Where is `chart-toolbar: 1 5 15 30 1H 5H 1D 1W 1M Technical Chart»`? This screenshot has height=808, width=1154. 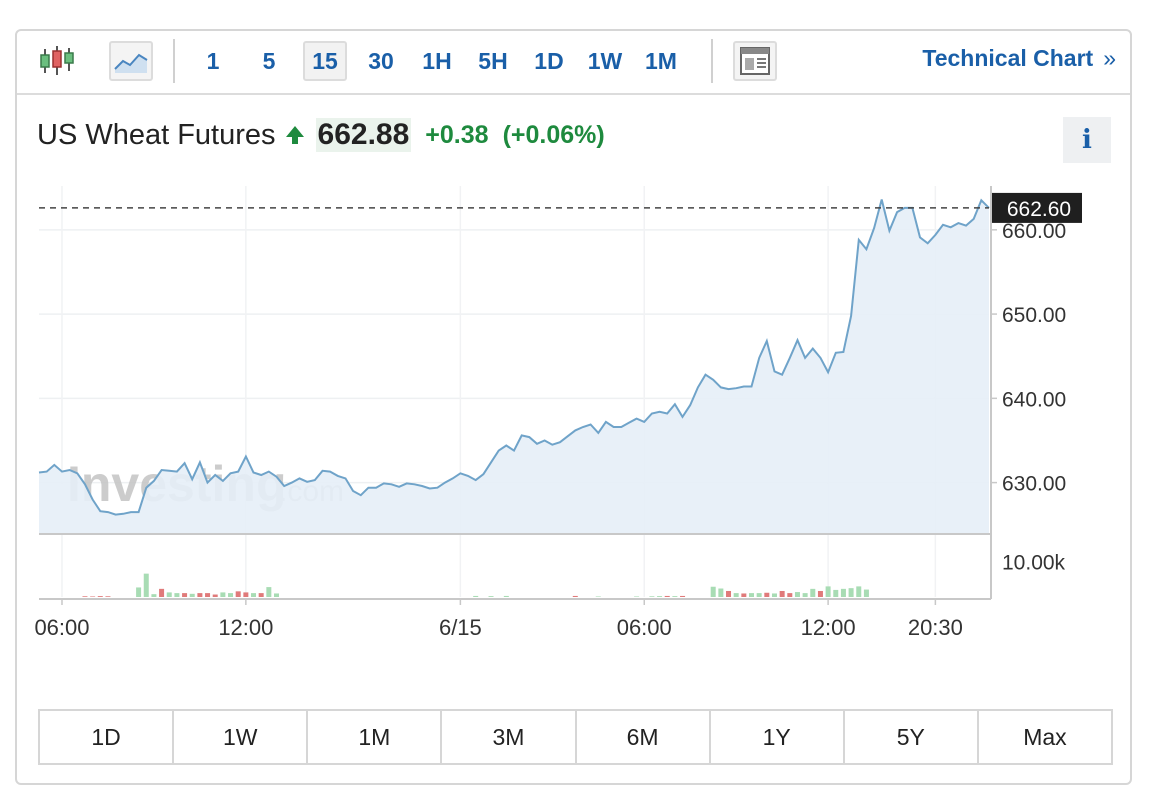
chart-toolbar: 1 5 15 30 1H 5H 1D 1W 1M Technical Chart» is located at coordinates (573, 63).